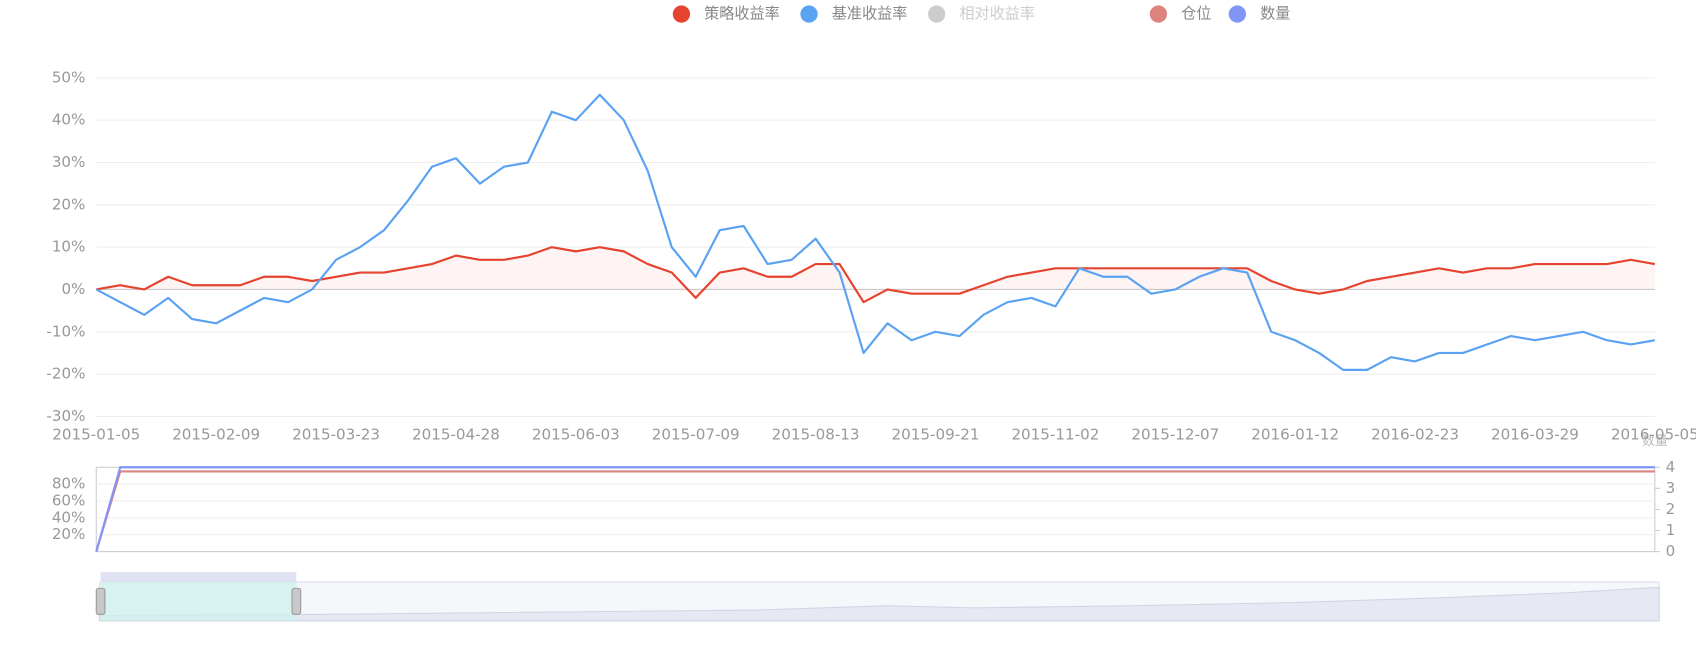 The height and width of the screenshot is (659, 1696). I want to click on panel-frame, so click(875, 509).